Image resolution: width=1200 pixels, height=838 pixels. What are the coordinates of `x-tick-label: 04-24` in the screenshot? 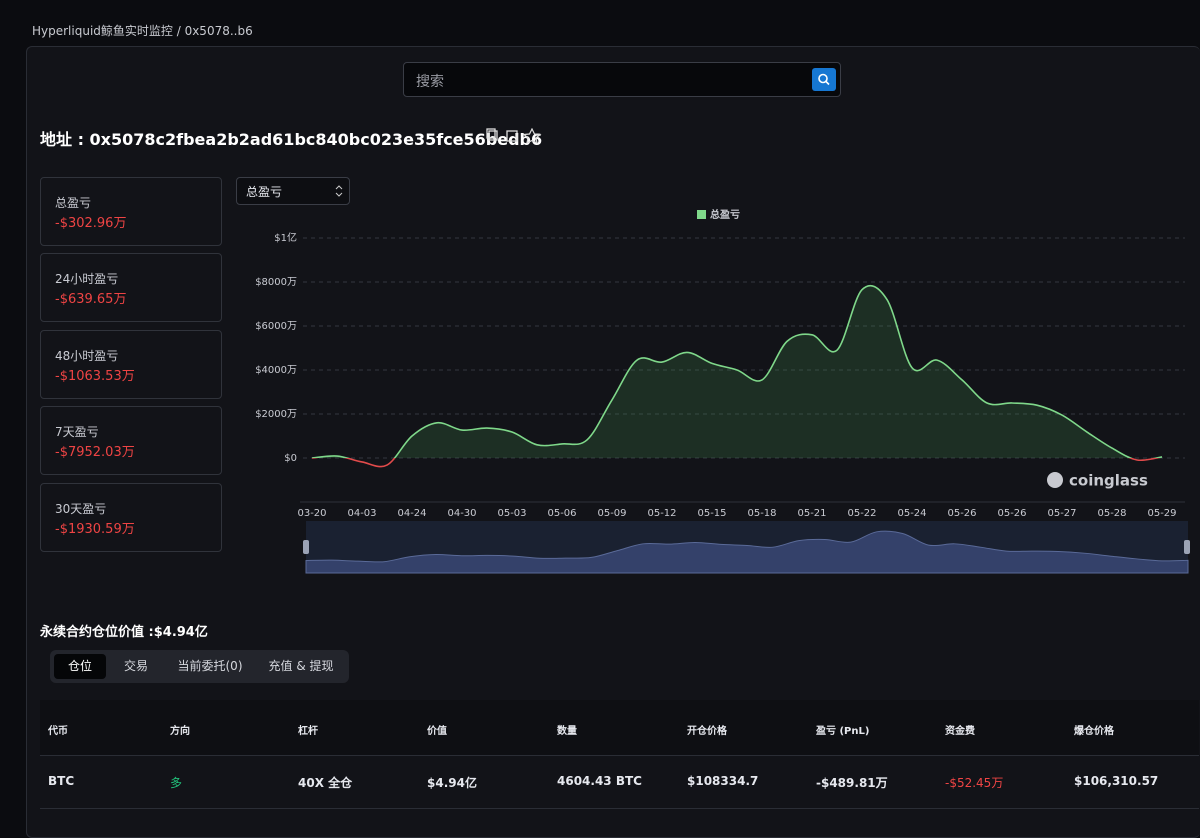 It's located at (411, 513).